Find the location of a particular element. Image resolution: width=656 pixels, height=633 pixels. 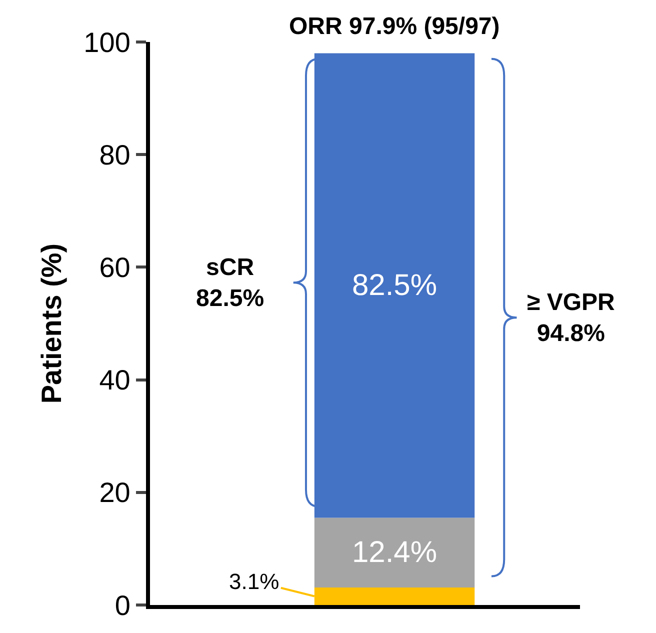

annotation: sCR 82.5% is located at coordinates (230, 283).